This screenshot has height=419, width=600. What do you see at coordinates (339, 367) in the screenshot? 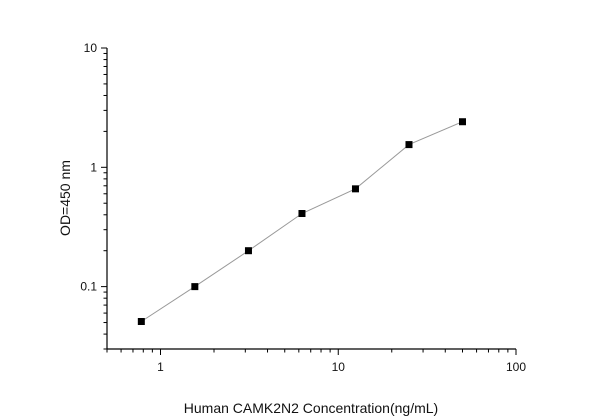
I see `x-tick-label: 10` at bounding box center [339, 367].